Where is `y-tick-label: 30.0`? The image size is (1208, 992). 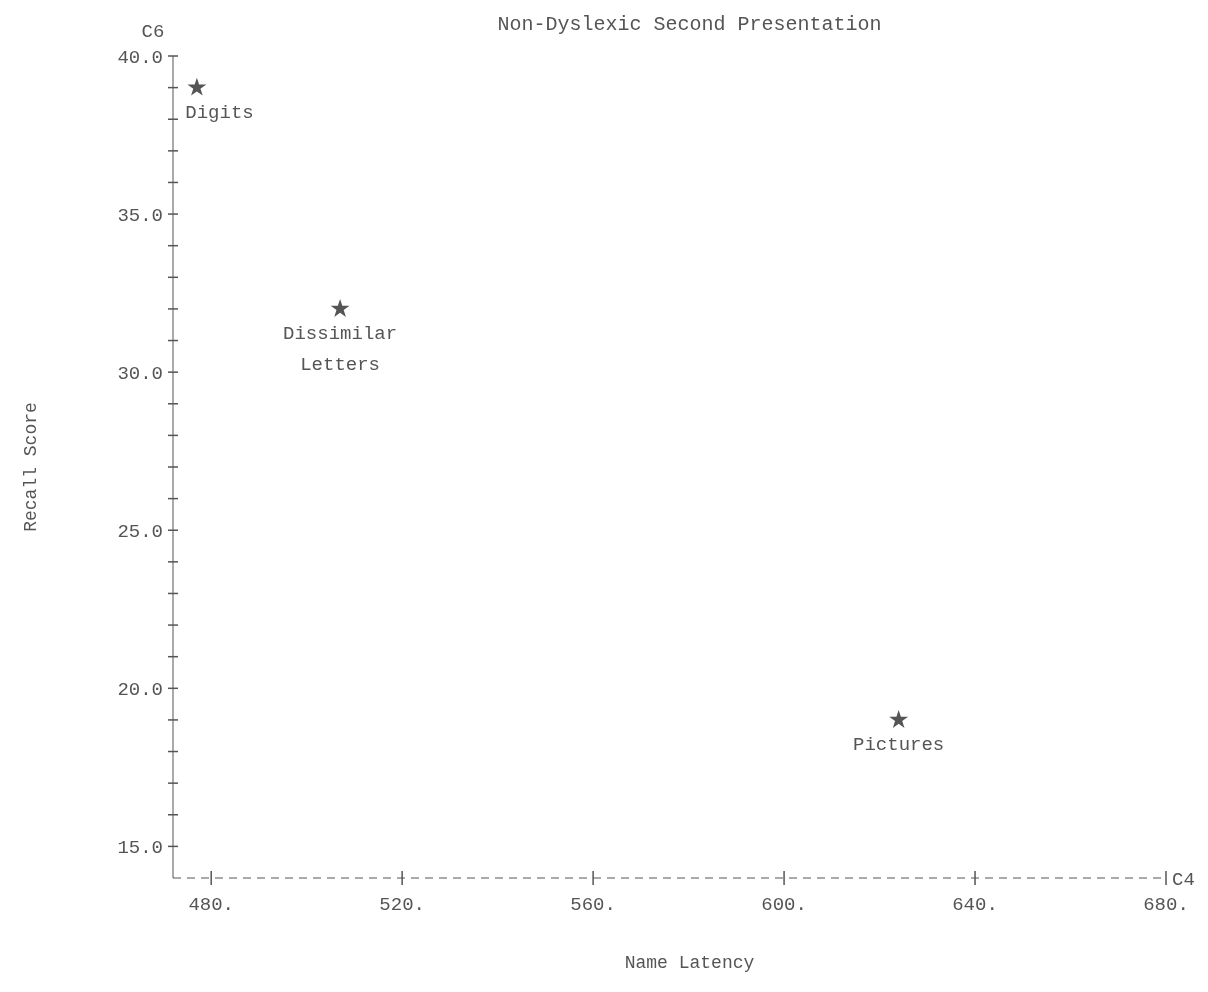
y-tick-label: 30.0 is located at coordinates (140, 373).